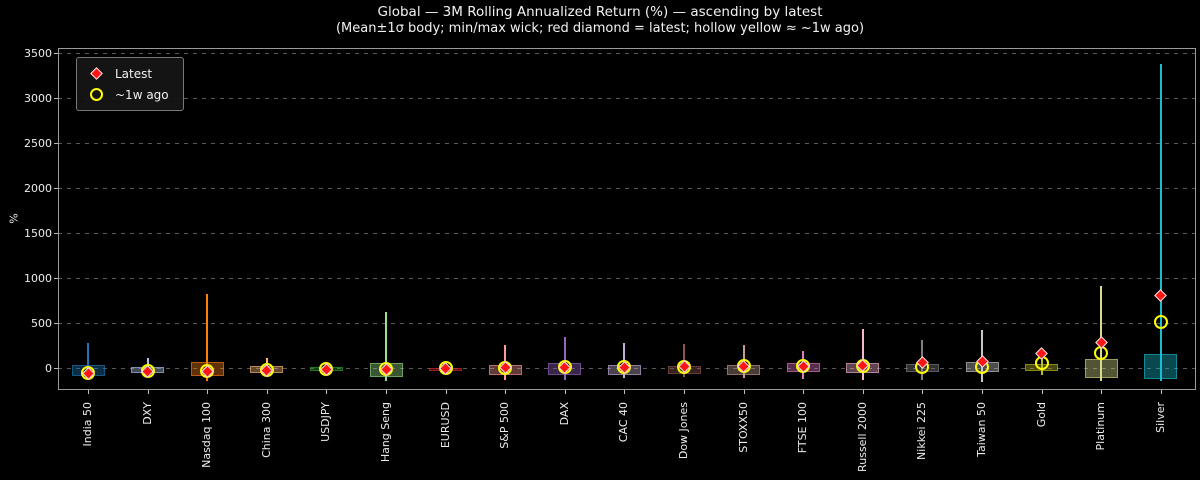 The height and width of the screenshot is (480, 1200). I want to click on legend-latest-label: Latest, so click(134, 73).